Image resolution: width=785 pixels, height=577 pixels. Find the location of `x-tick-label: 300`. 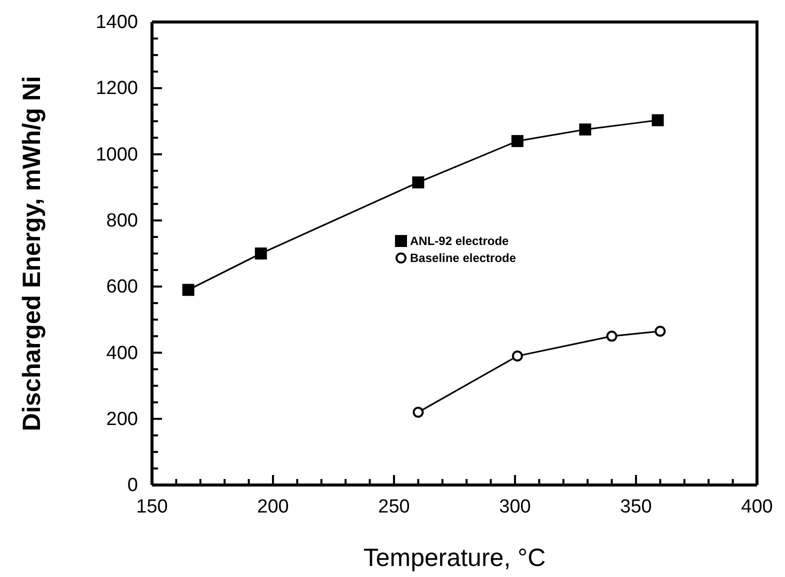

x-tick-label: 300 is located at coordinates (515, 507).